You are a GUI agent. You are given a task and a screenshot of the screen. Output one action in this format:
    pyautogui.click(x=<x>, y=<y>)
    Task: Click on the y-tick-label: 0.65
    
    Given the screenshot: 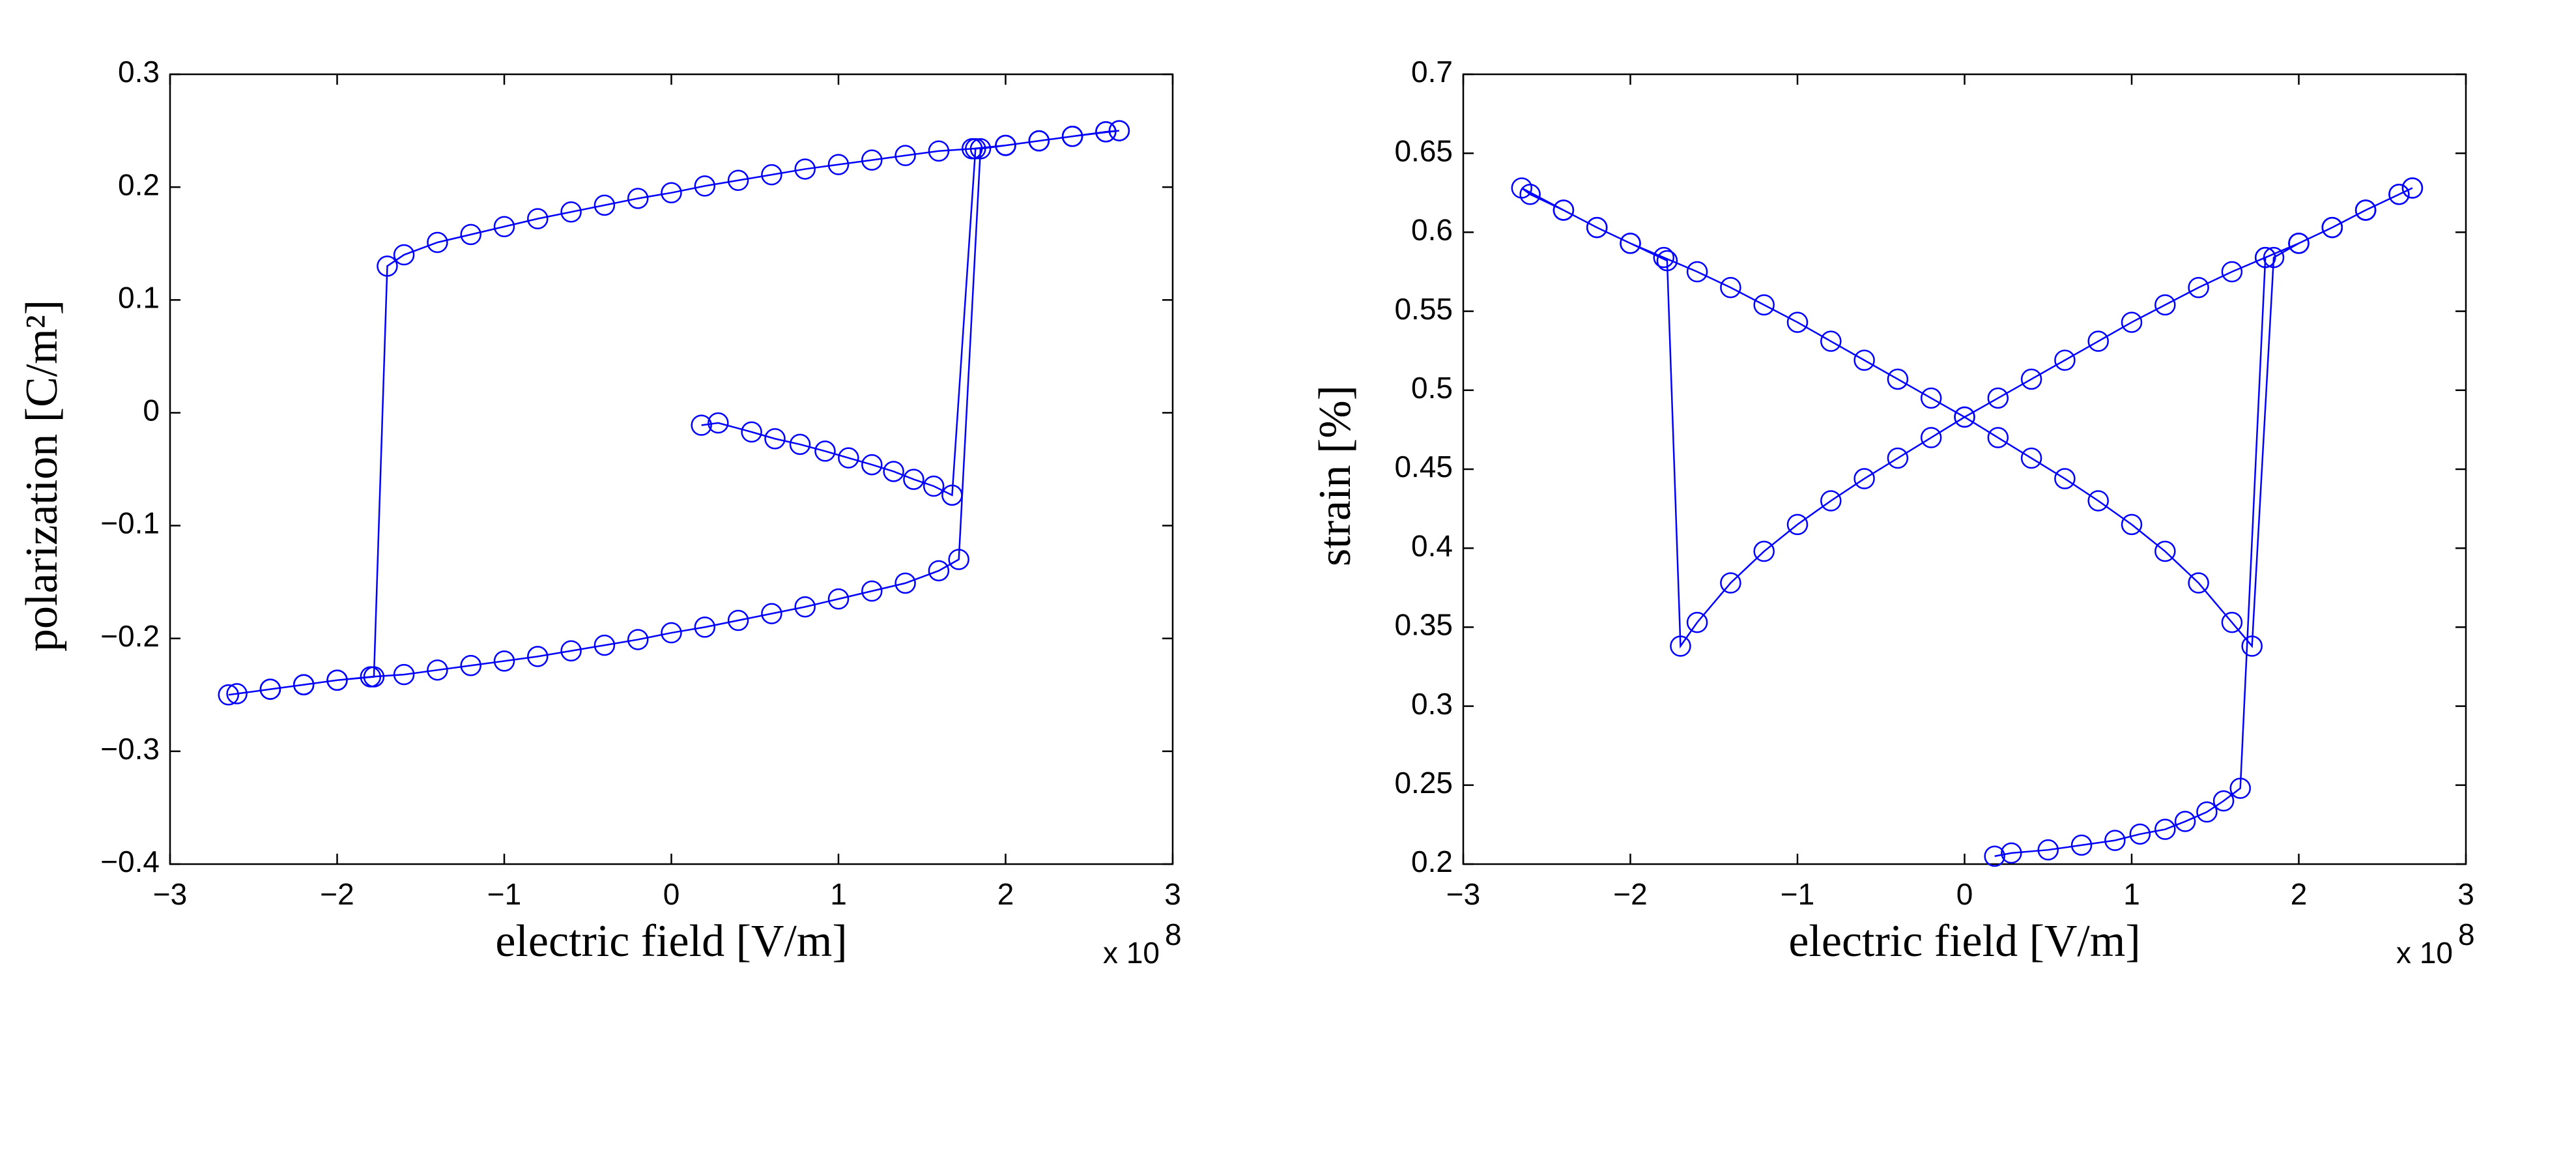 What is the action you would take?
    pyautogui.click(x=1423, y=150)
    